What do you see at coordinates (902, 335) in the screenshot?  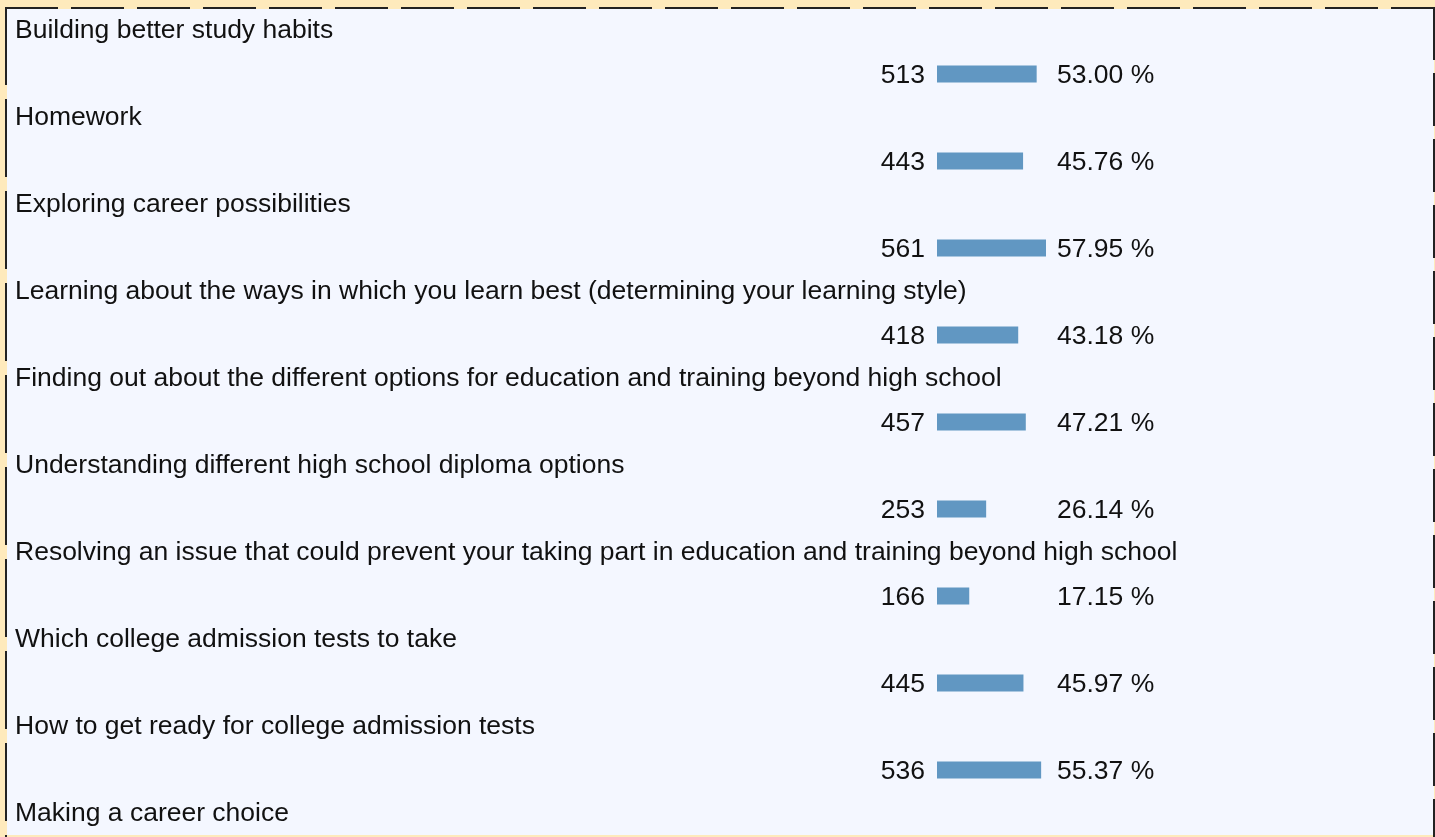 I see `data-label: 418` at bounding box center [902, 335].